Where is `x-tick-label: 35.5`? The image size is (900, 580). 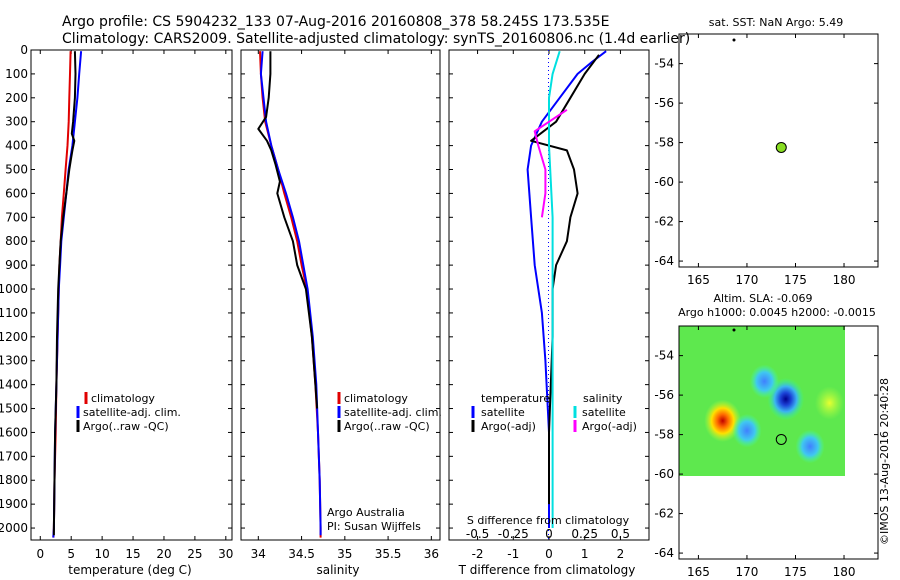 x-tick-label: 35.5 is located at coordinates (388, 554).